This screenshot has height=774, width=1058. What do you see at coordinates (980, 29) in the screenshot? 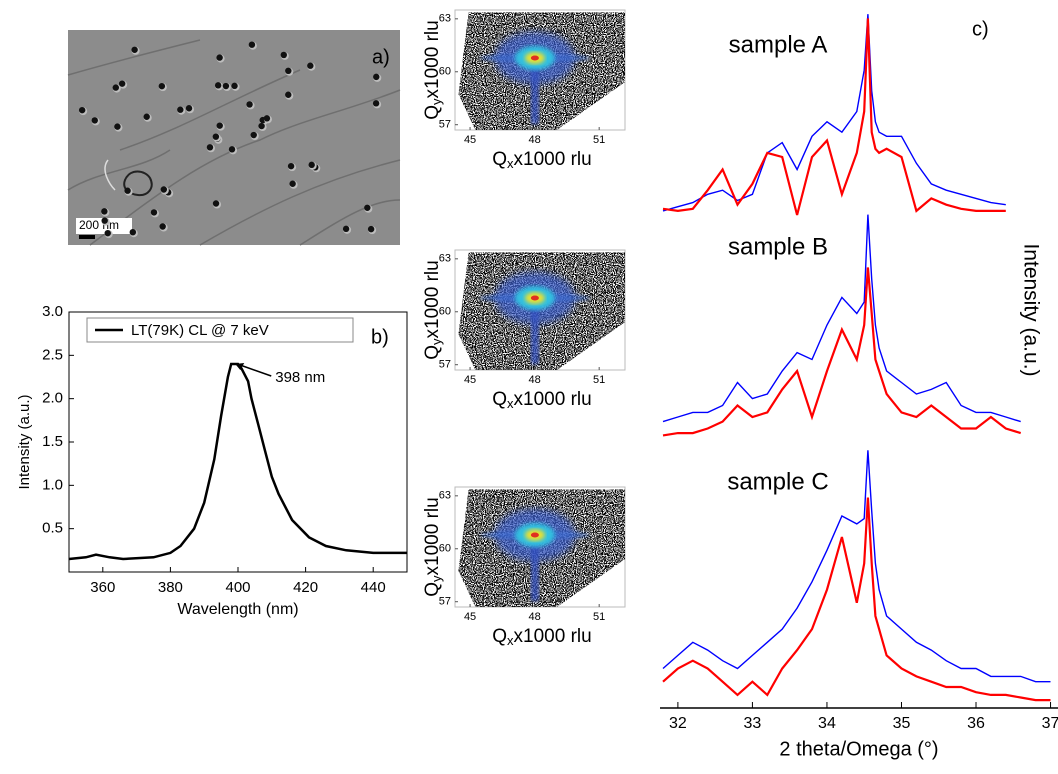
I see `panel-label: c)` at bounding box center [980, 29].